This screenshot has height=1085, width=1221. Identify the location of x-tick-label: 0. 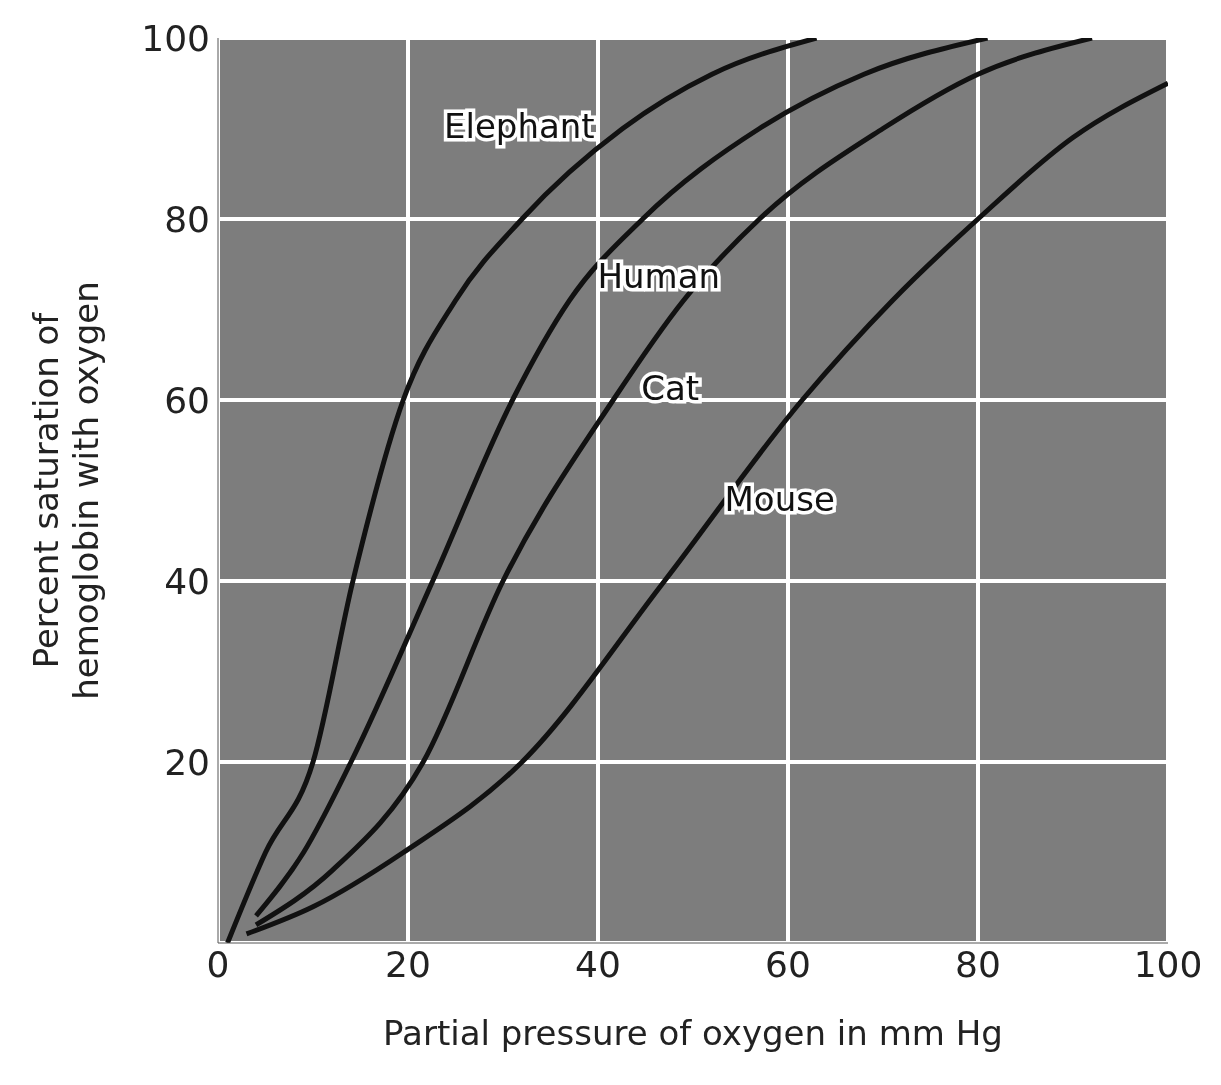
(218, 964).